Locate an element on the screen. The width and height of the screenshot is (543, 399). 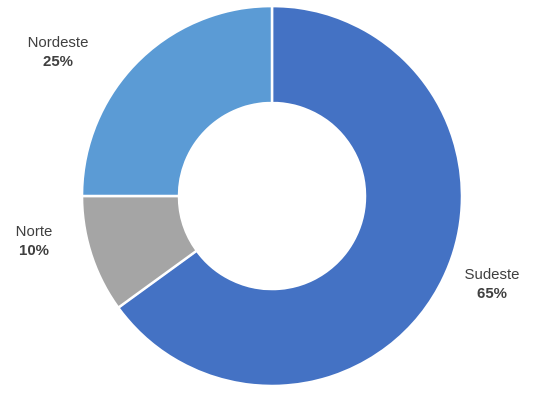
slice-value-nordeste: 25% is located at coordinates (58, 61).